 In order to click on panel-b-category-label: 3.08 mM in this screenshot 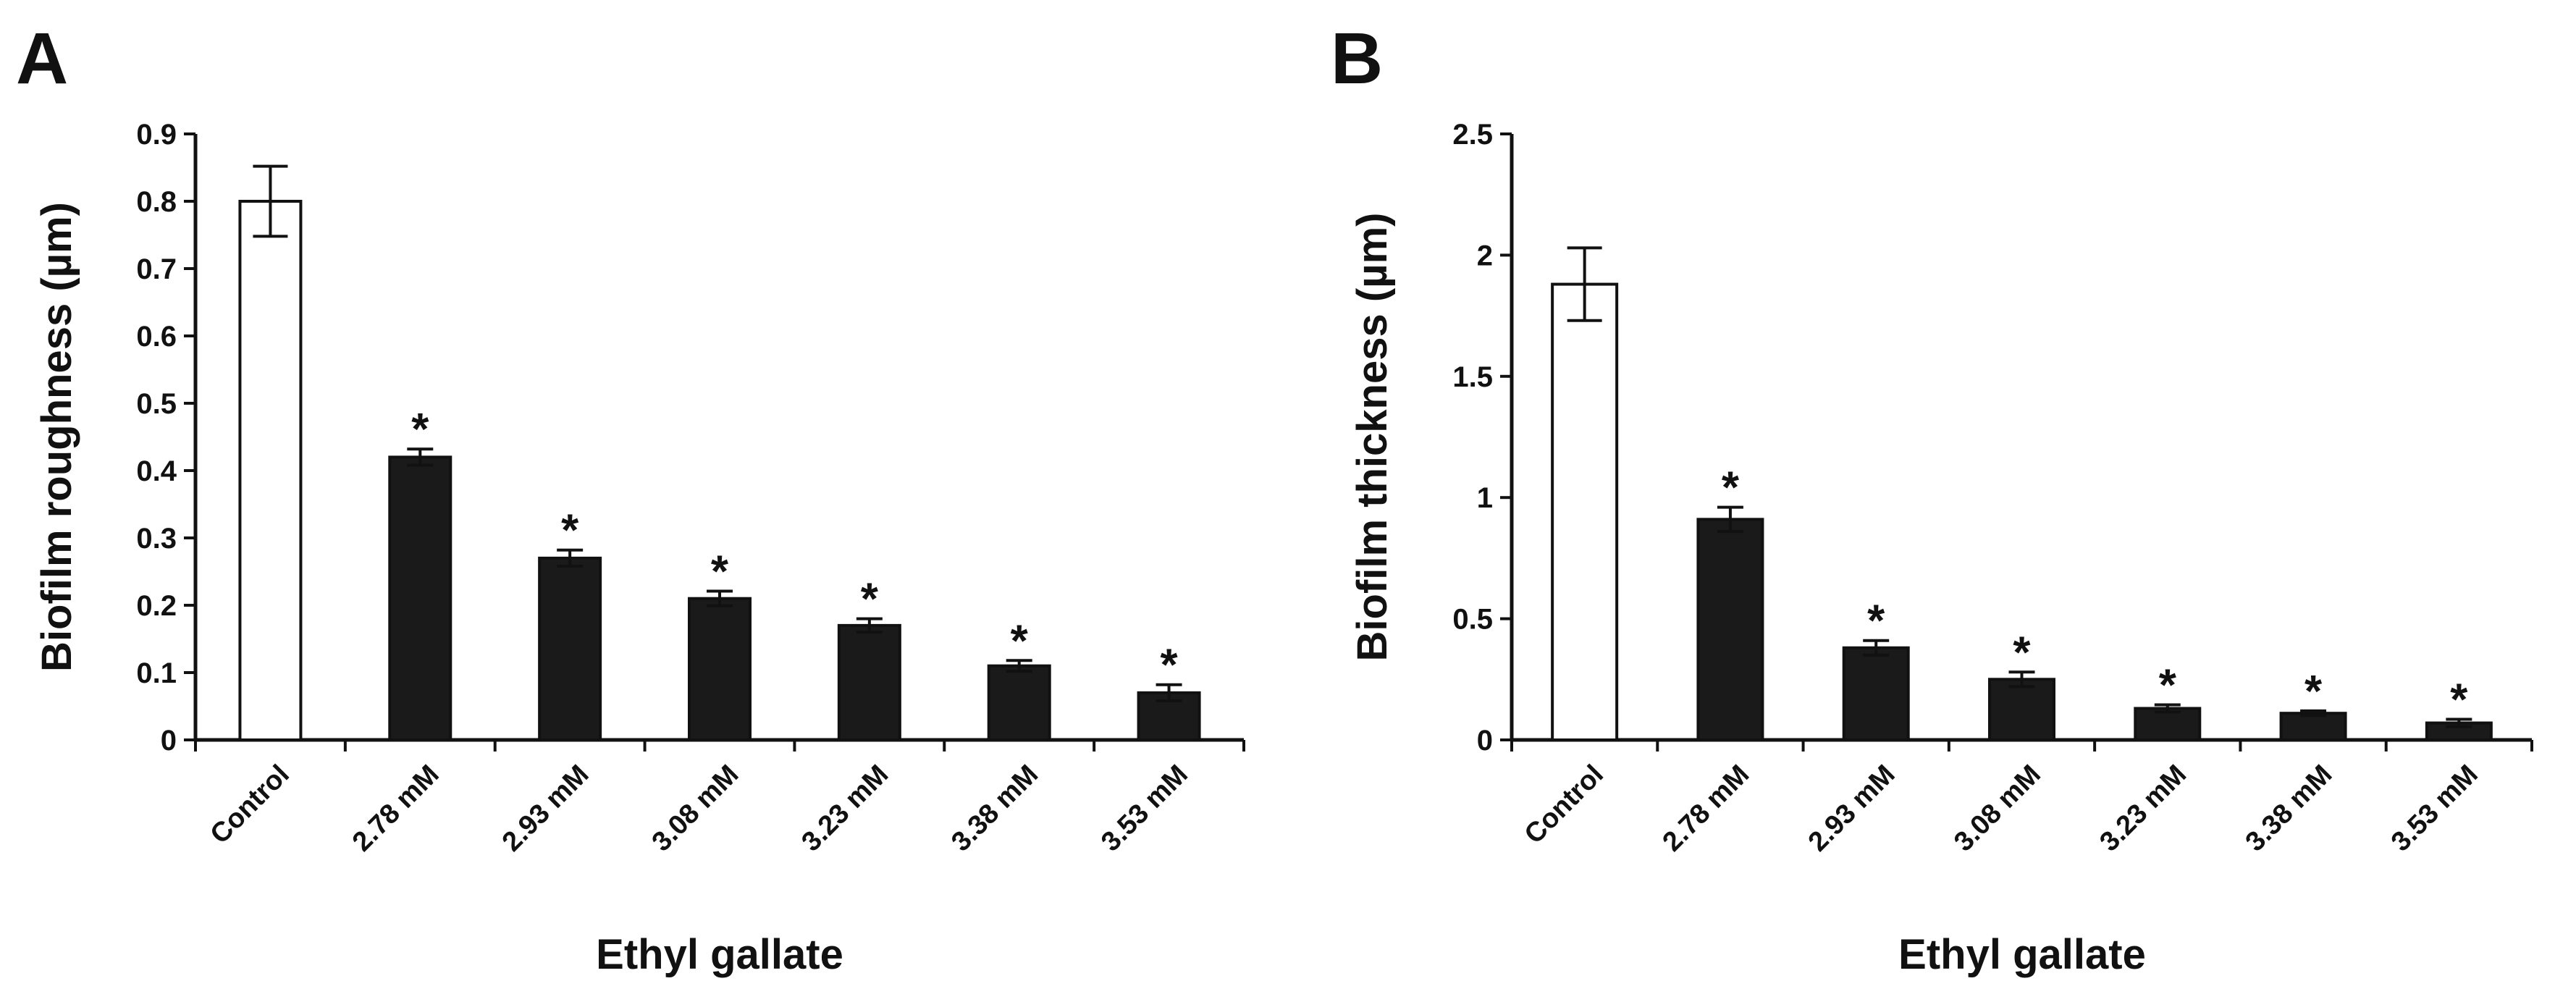, I will do `click(1997, 809)`.